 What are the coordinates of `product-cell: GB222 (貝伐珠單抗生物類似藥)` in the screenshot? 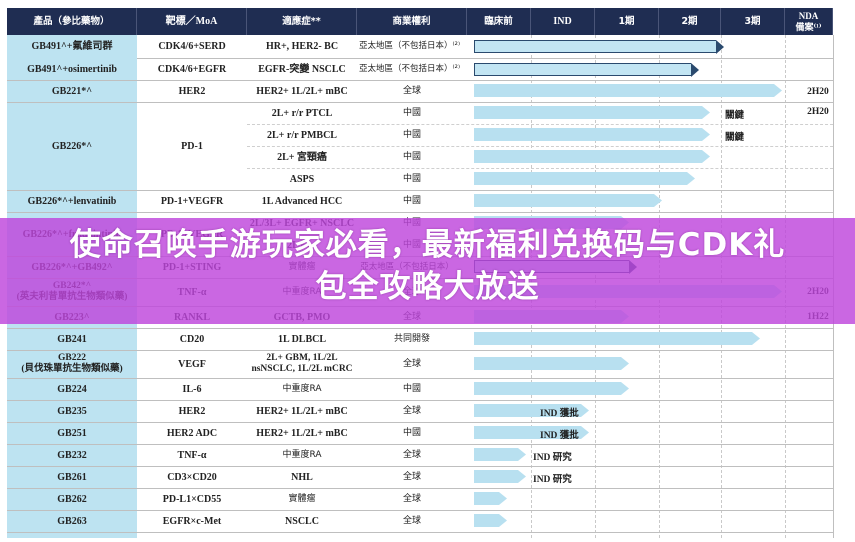 It's located at (72, 363).